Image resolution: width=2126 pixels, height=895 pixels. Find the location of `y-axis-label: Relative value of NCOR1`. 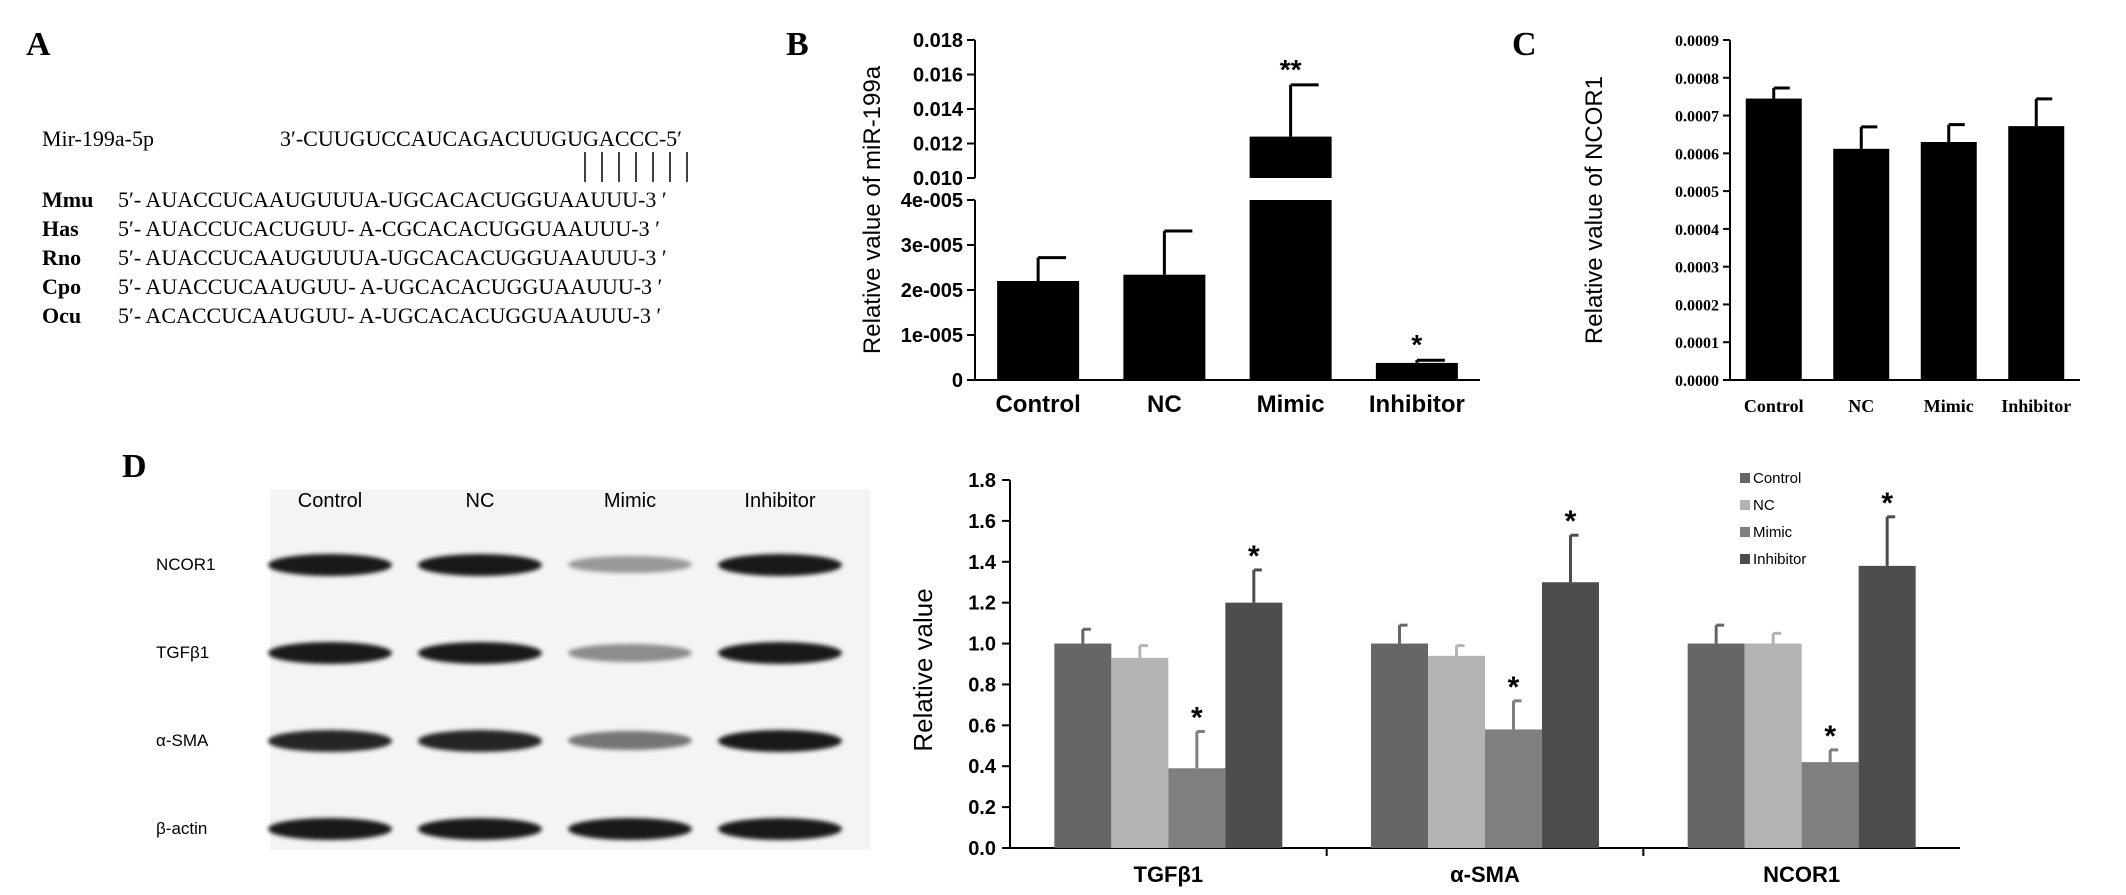

y-axis-label: Relative value of NCOR1 is located at coordinates (1594, 210).